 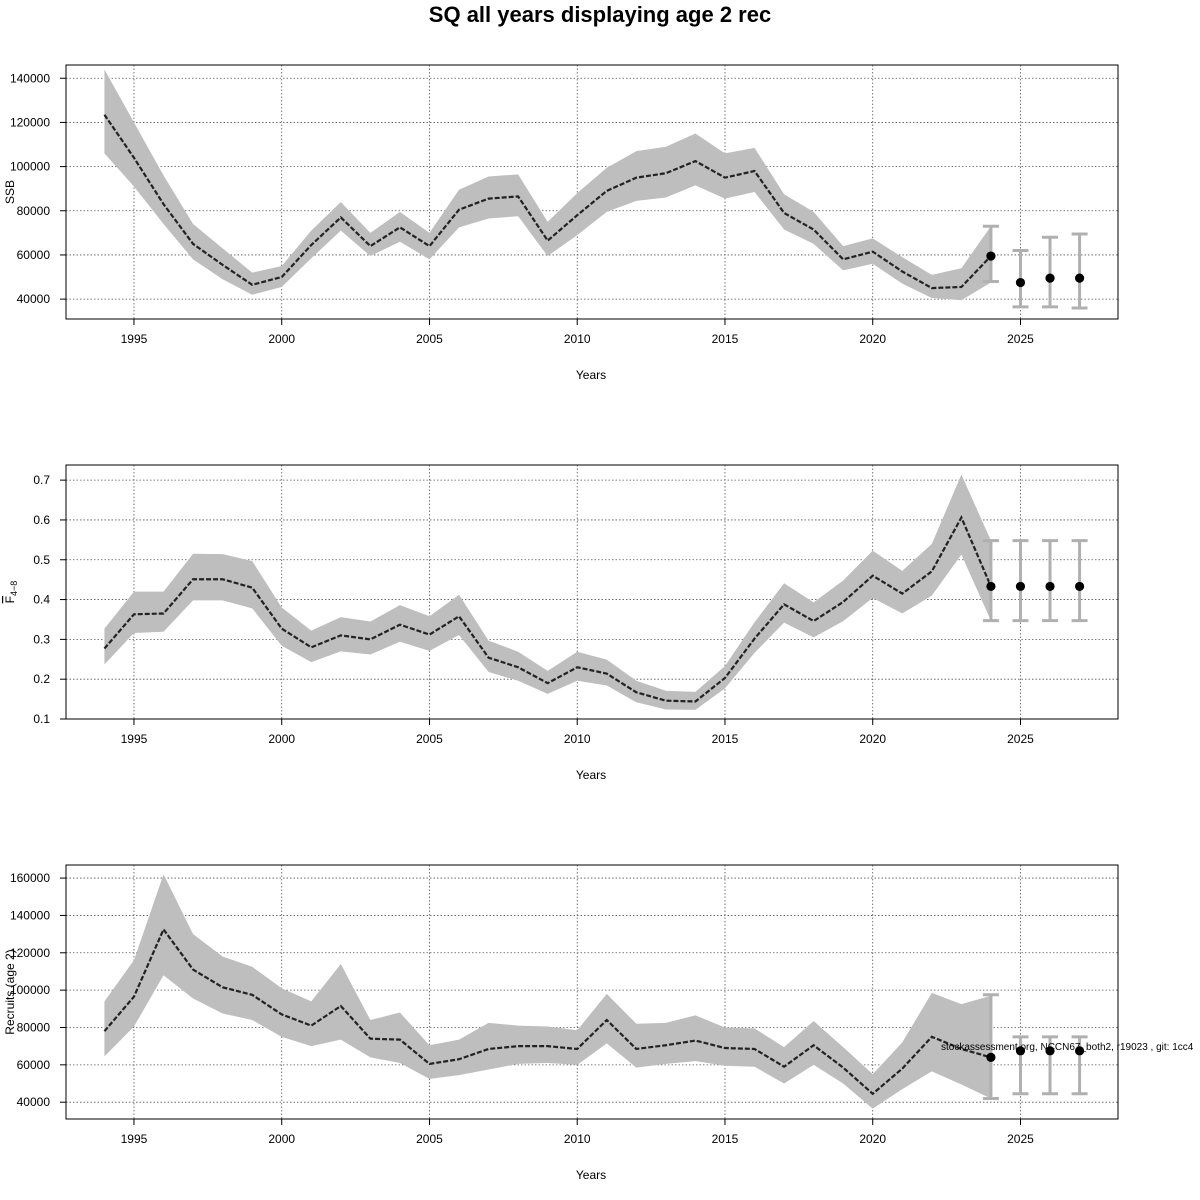 What do you see at coordinates (14, 588) in the screenshot?
I see `y-axis-title-subscript: 4−8` at bounding box center [14, 588].